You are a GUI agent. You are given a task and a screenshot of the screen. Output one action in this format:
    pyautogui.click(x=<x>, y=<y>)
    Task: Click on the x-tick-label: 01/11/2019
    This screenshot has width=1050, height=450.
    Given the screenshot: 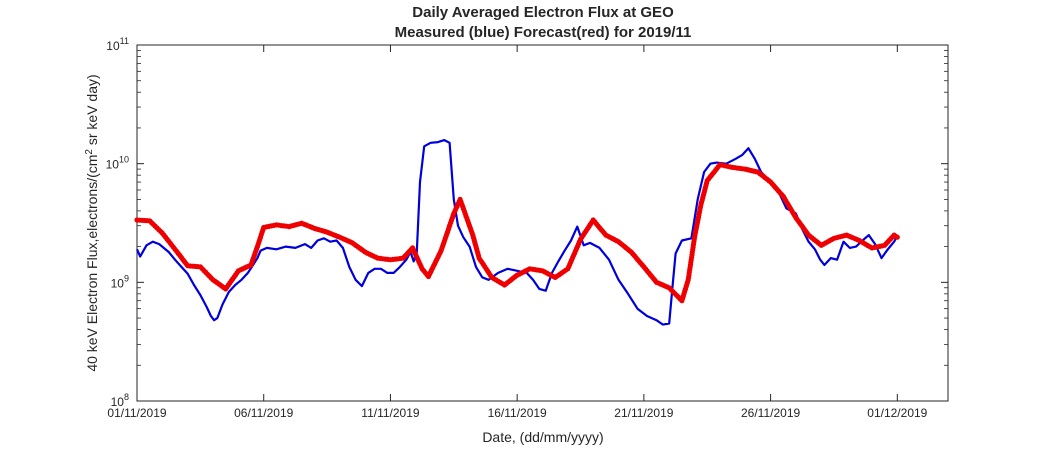 What is the action you would take?
    pyautogui.click(x=136, y=413)
    